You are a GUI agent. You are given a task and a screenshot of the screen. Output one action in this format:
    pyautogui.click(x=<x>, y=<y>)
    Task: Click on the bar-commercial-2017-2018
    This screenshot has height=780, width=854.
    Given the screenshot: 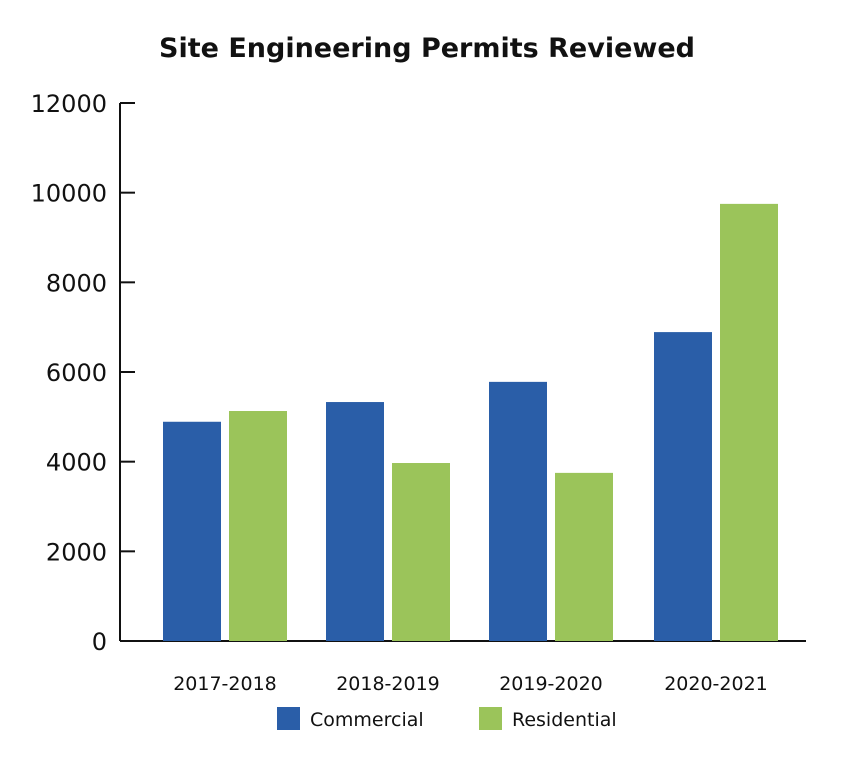 What is the action you would take?
    pyautogui.click(x=192, y=531)
    